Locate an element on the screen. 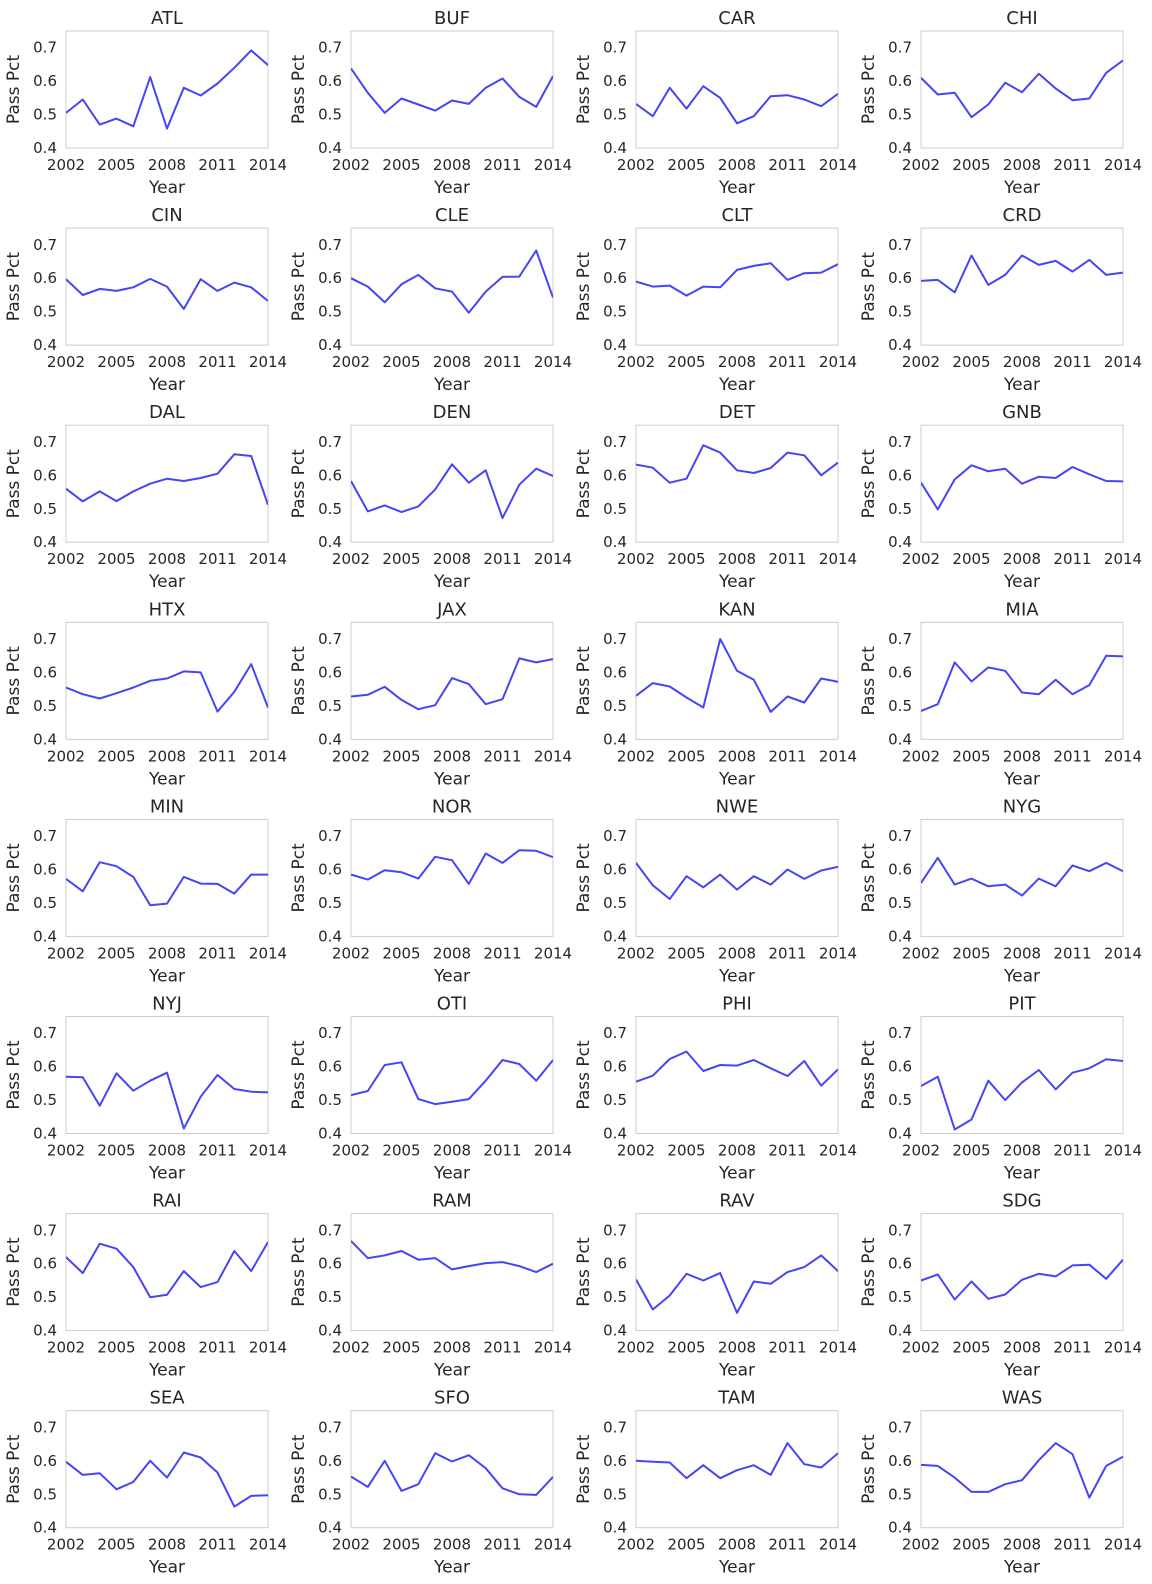 The height and width of the screenshot is (1584, 1152). series-line-oti is located at coordinates (452, 1082).